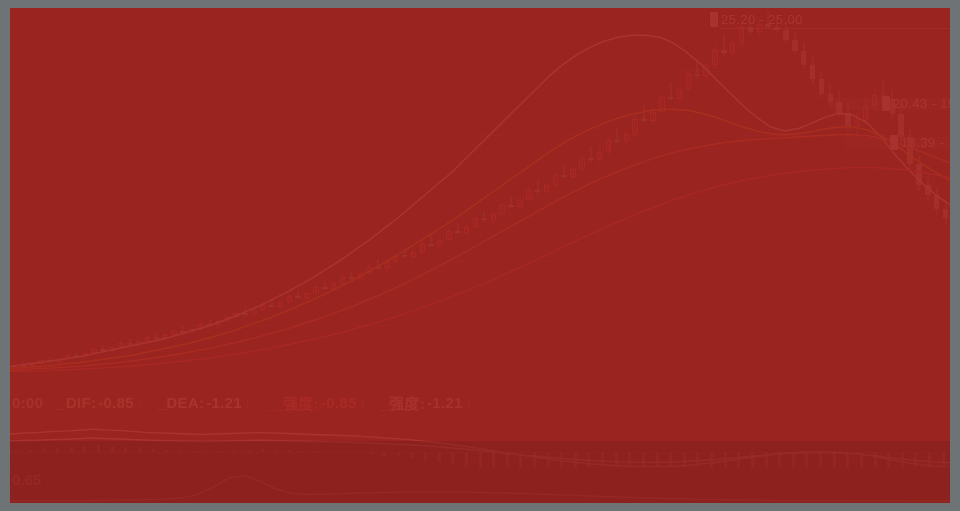 The width and height of the screenshot is (960, 511). What do you see at coordinates (116, 403) in the screenshot?
I see `macd-dif-value: -0.85` at bounding box center [116, 403].